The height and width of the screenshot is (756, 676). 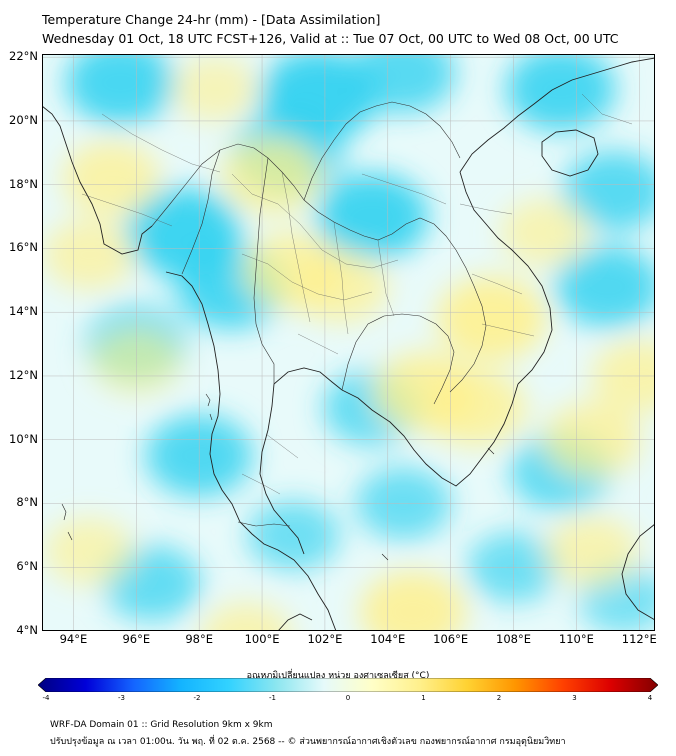 What do you see at coordinates (23, 247) in the screenshot?
I see `latitude-label: 16°N` at bounding box center [23, 247].